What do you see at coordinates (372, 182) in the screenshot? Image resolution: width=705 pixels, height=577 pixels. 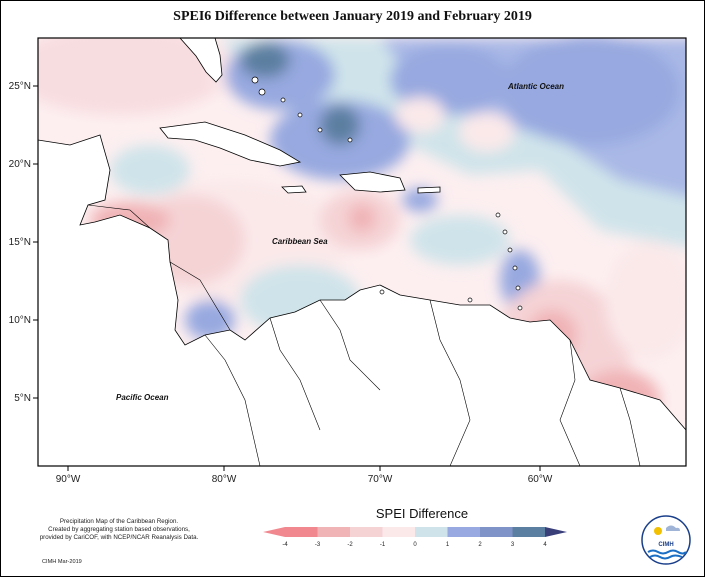 I see `hispaniola` at bounding box center [372, 182].